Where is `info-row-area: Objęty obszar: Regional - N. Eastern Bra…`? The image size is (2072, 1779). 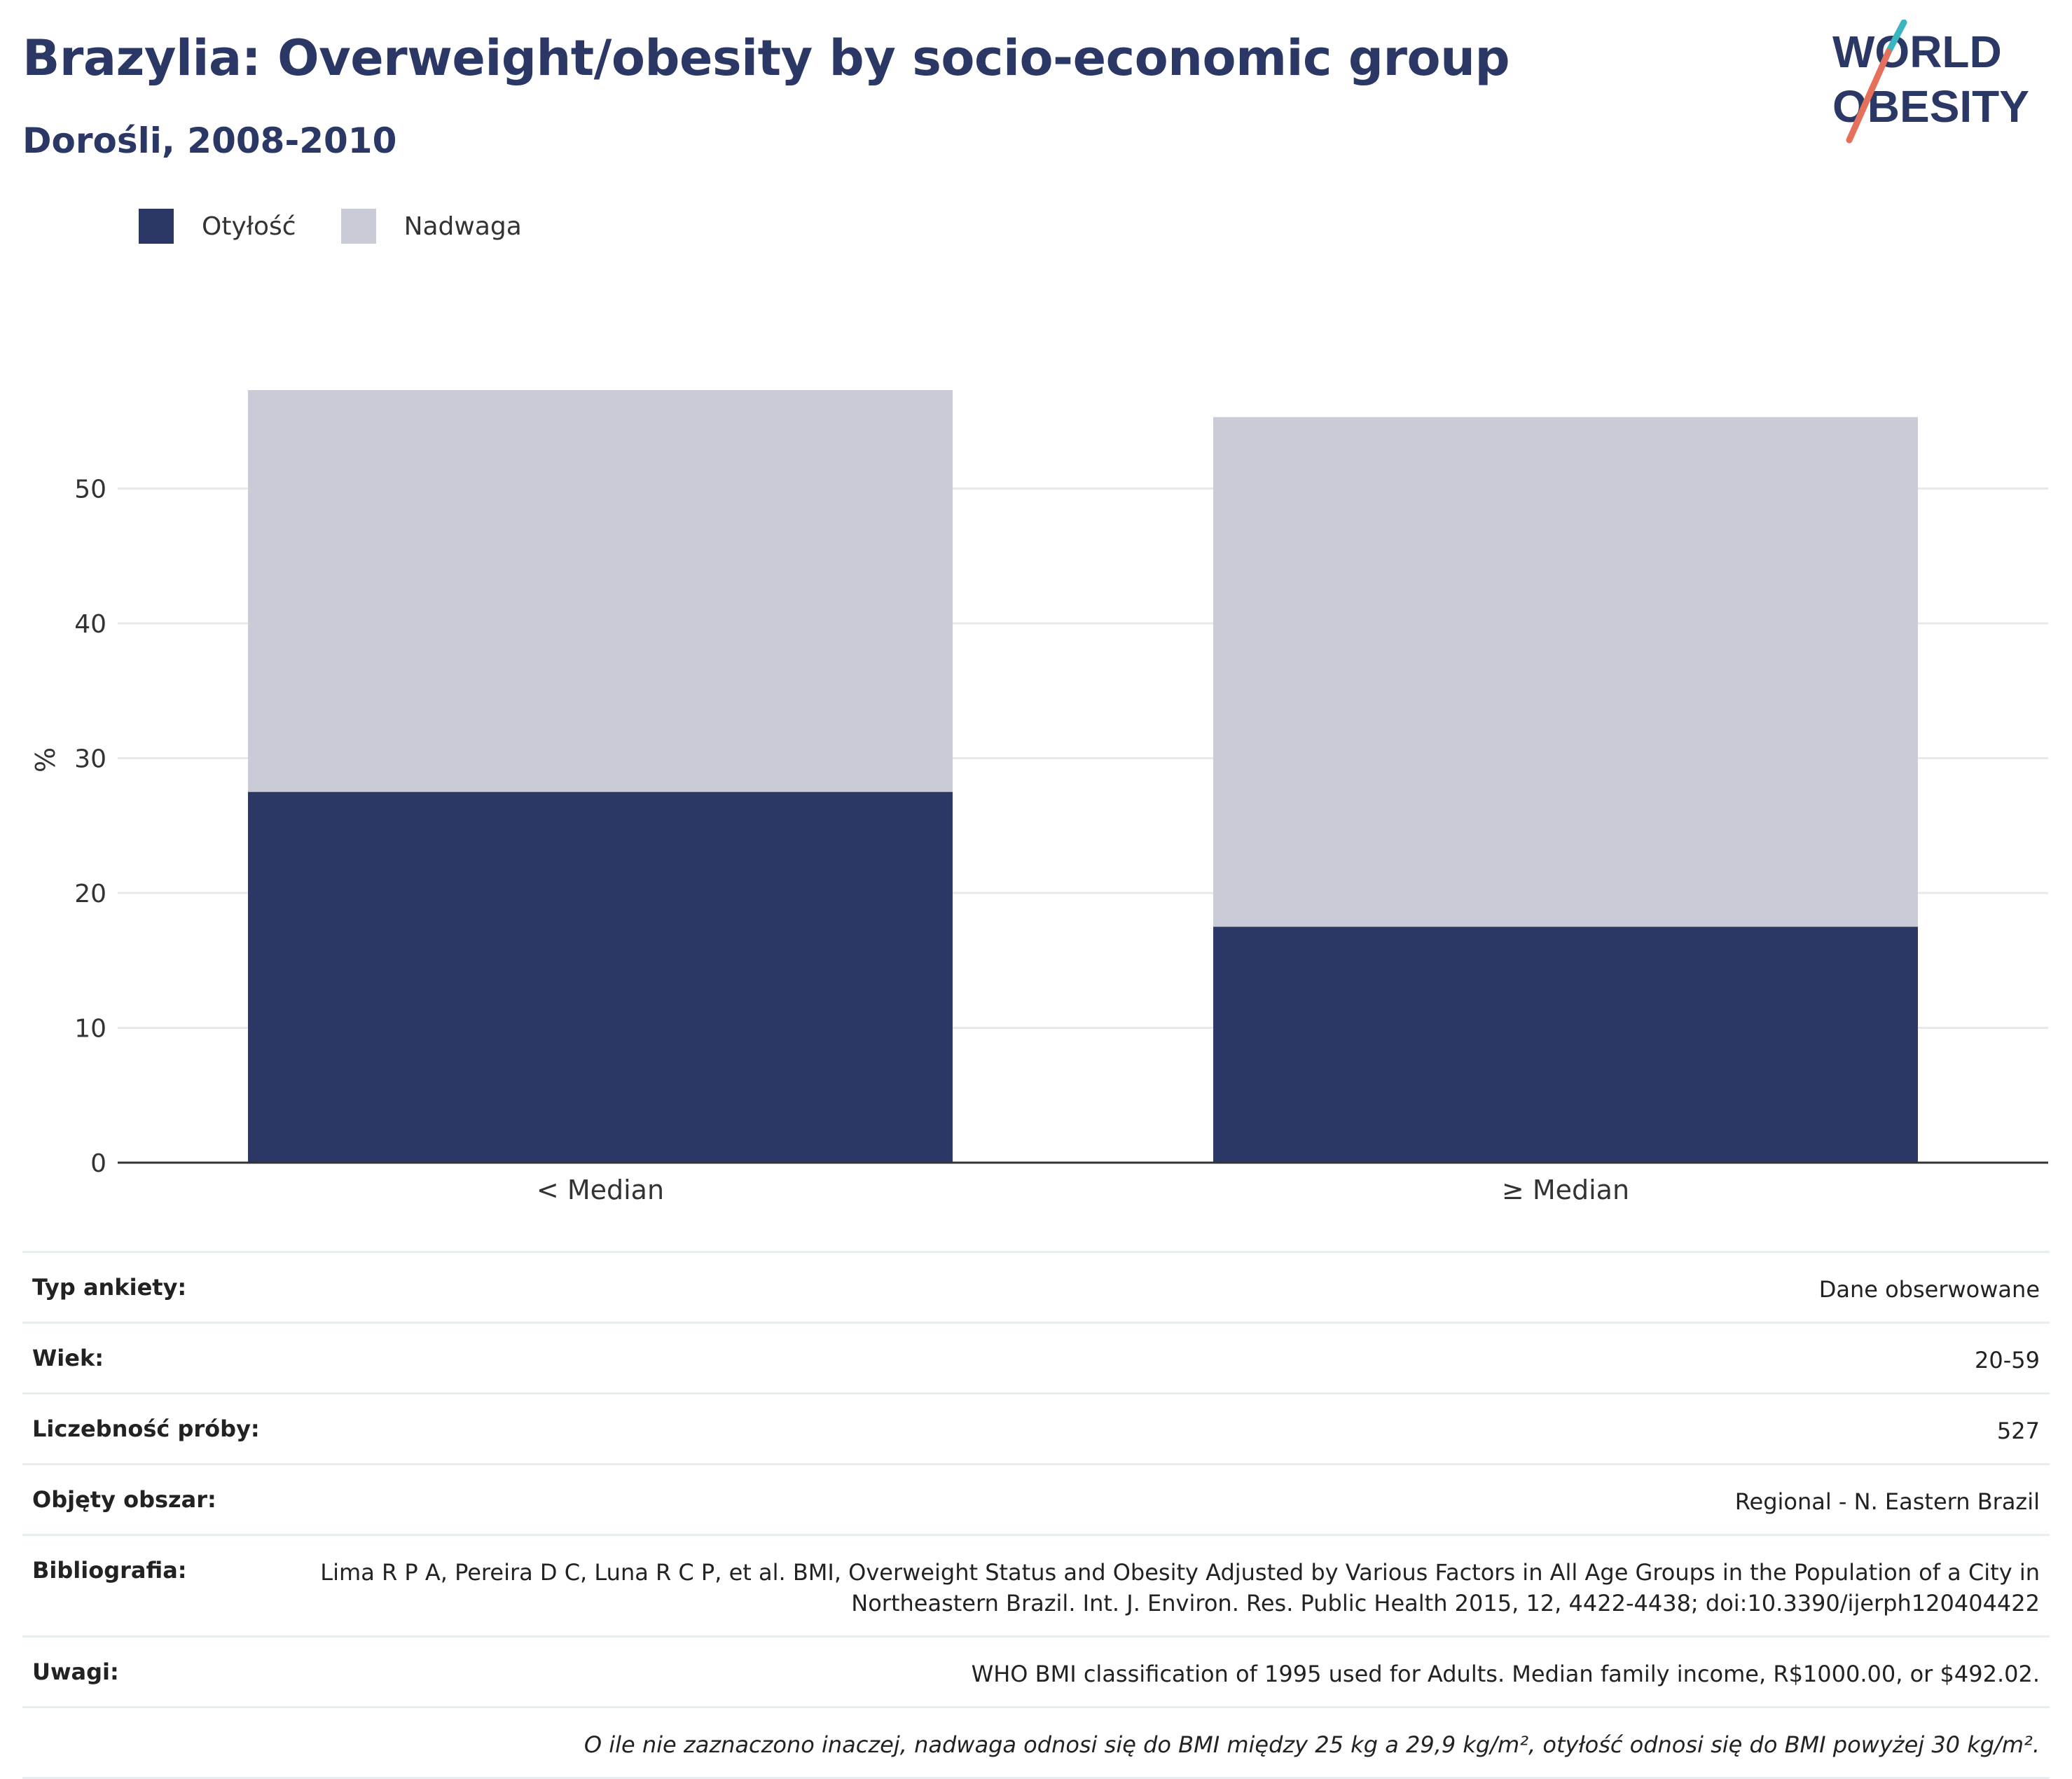 info-row-area: Objęty obszar: Regional - N. Eastern Bra… is located at coordinates (1036, 1499).